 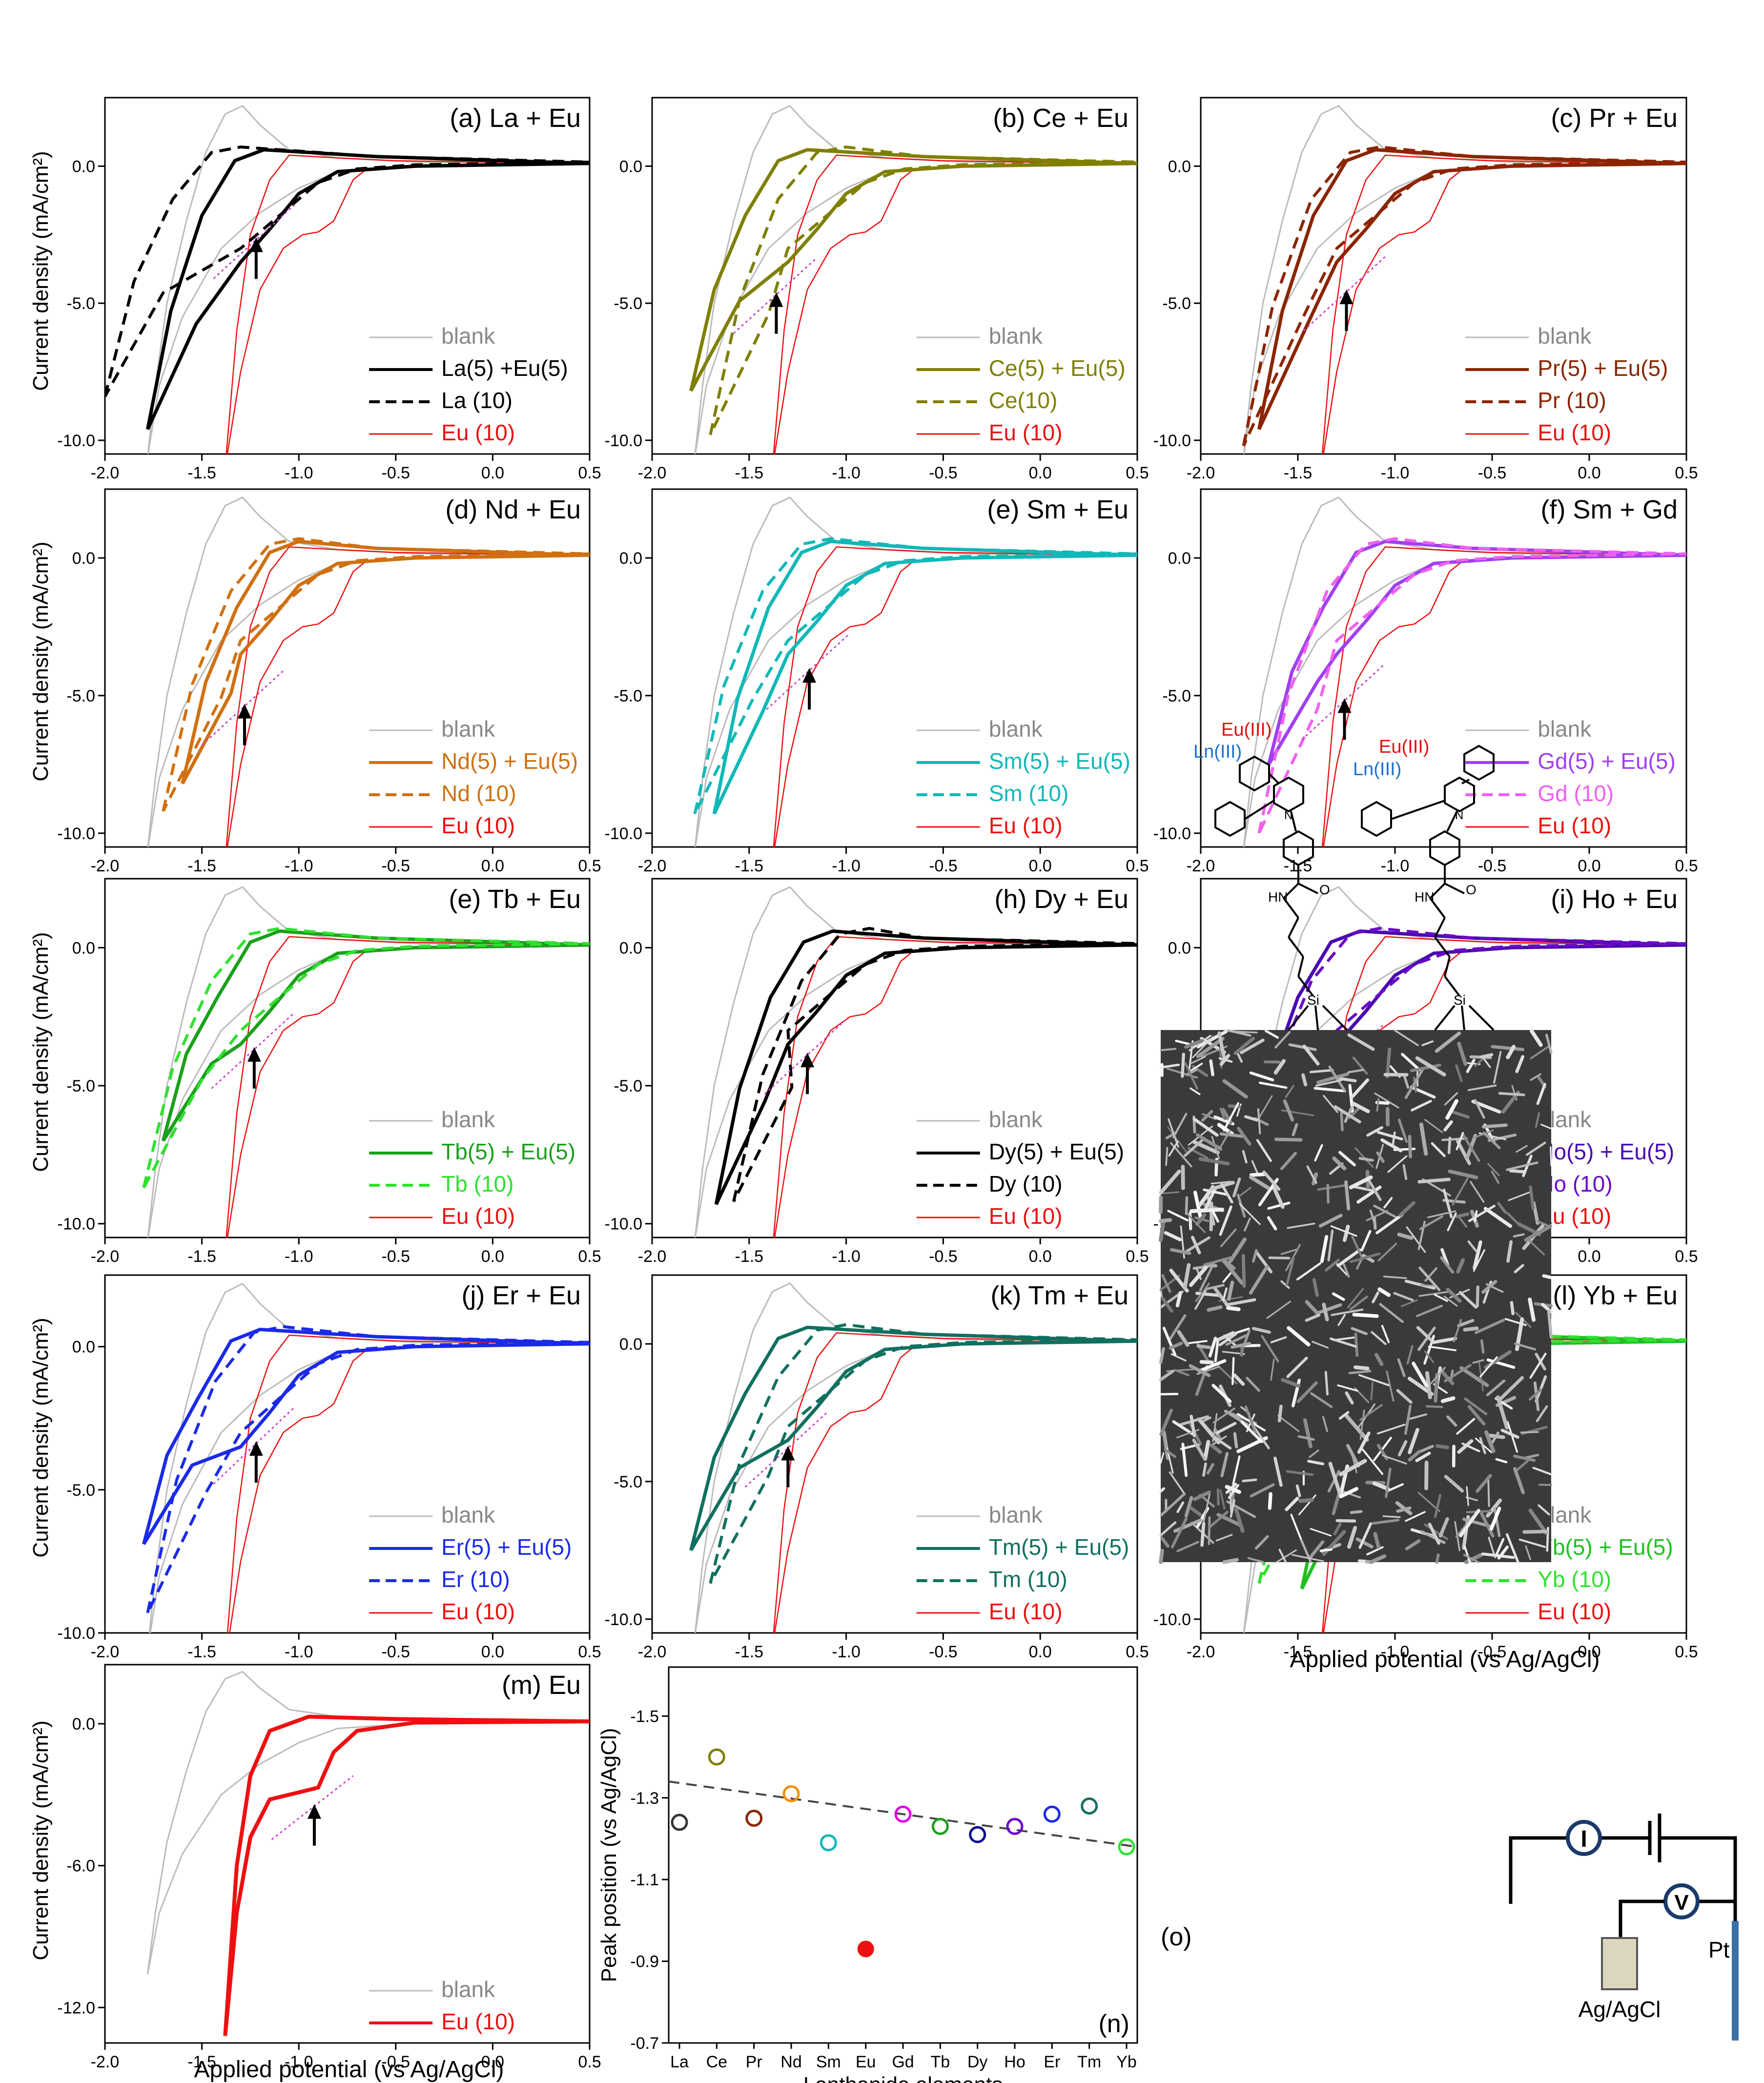 What do you see at coordinates (493, 866) in the screenshot?
I see `x-tick-label: 0.0` at bounding box center [493, 866].